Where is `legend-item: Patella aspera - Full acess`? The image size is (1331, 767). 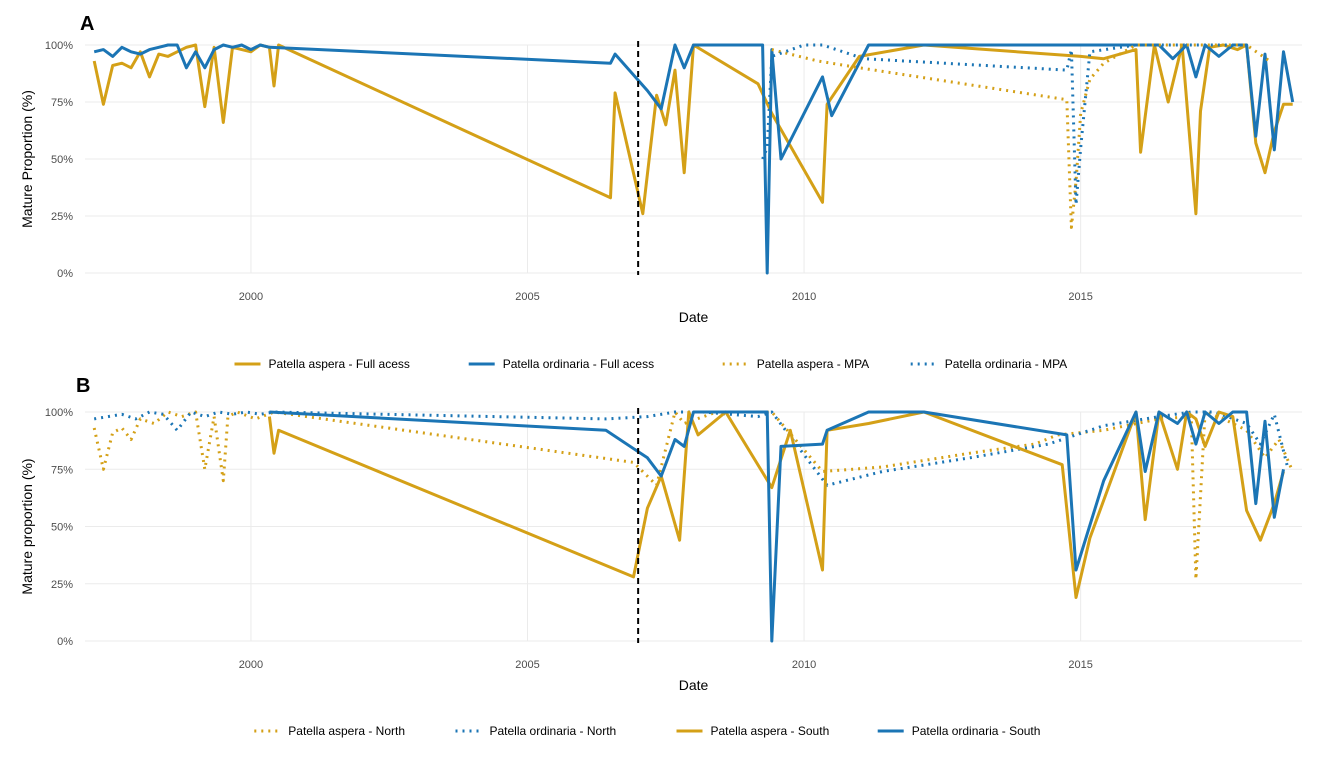
legend-item: Patella aspera - Full acess is located at coordinates (322, 364).